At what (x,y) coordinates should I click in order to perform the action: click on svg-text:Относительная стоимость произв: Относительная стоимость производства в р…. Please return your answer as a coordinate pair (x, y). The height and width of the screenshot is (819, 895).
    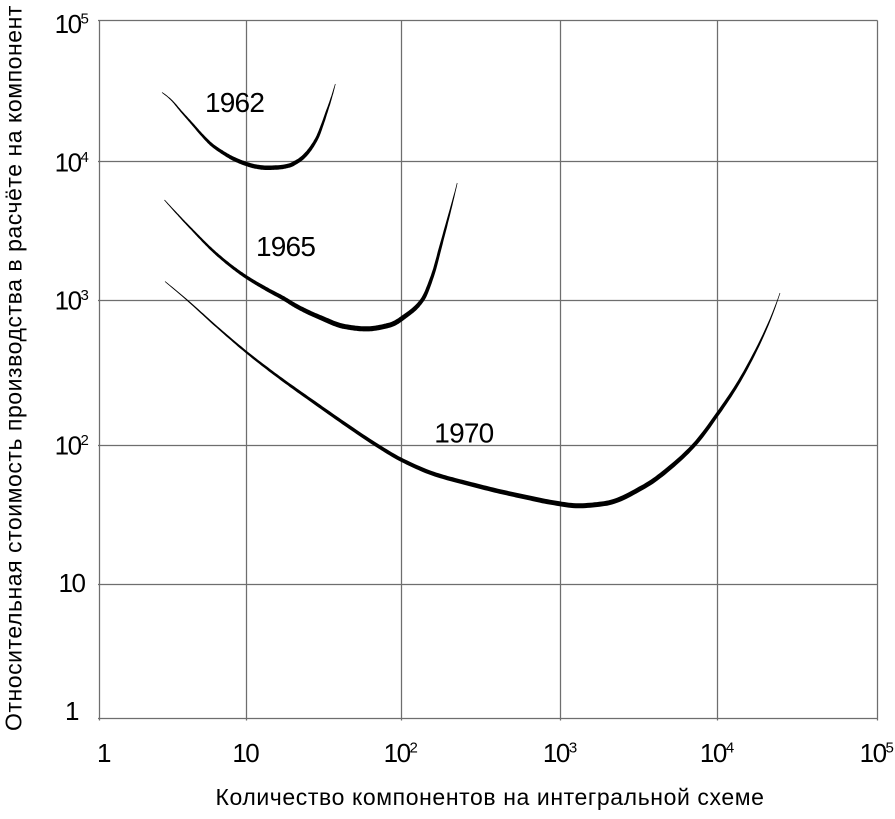
    Looking at the image, I should click on (14, 368).